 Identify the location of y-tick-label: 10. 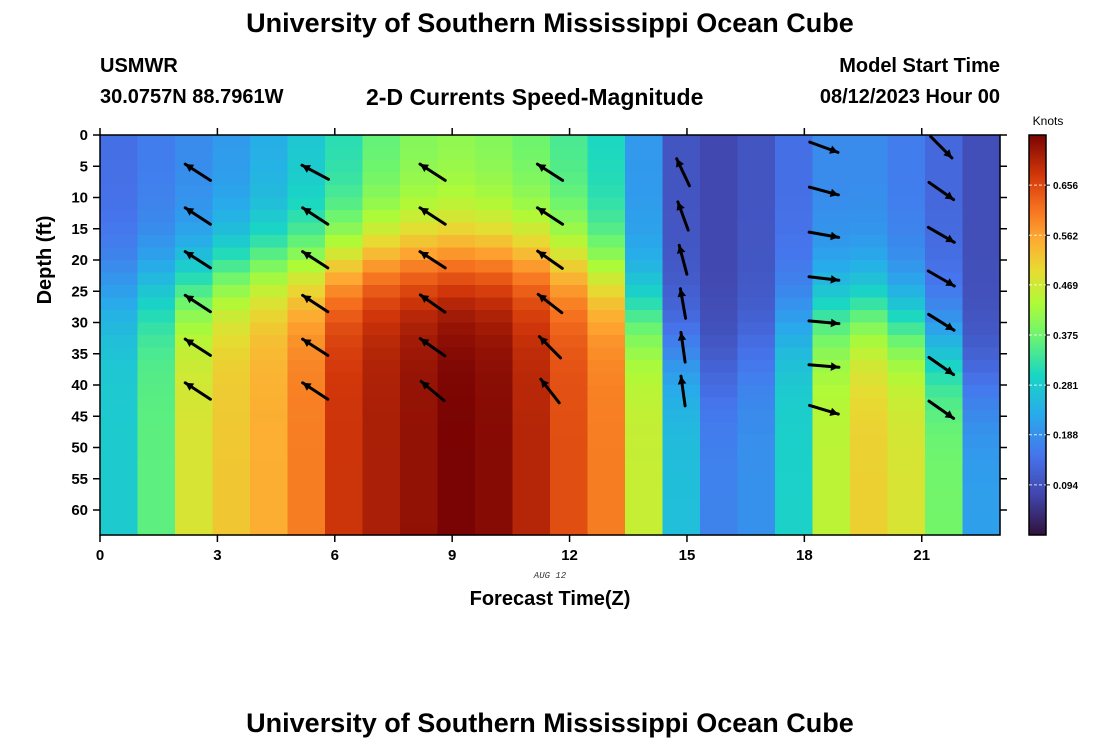
(79, 198).